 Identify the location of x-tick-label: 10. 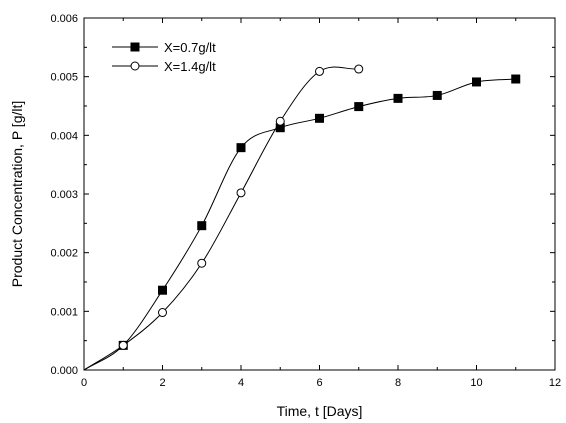
(476, 383).